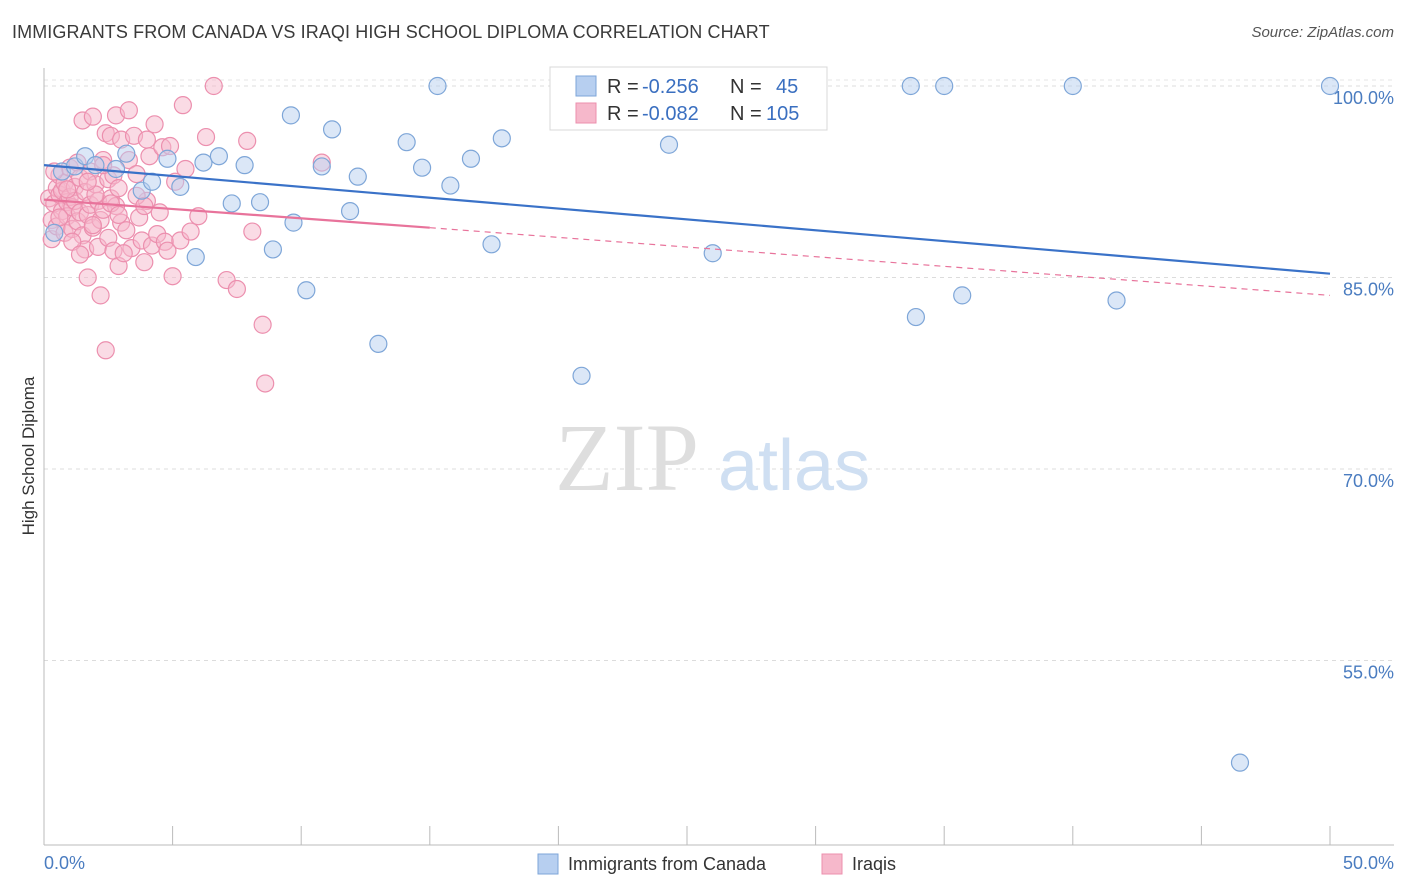  Describe the element at coordinates (1368, 481) in the screenshot. I see `y-tick-label-2: 70.0%` at that location.